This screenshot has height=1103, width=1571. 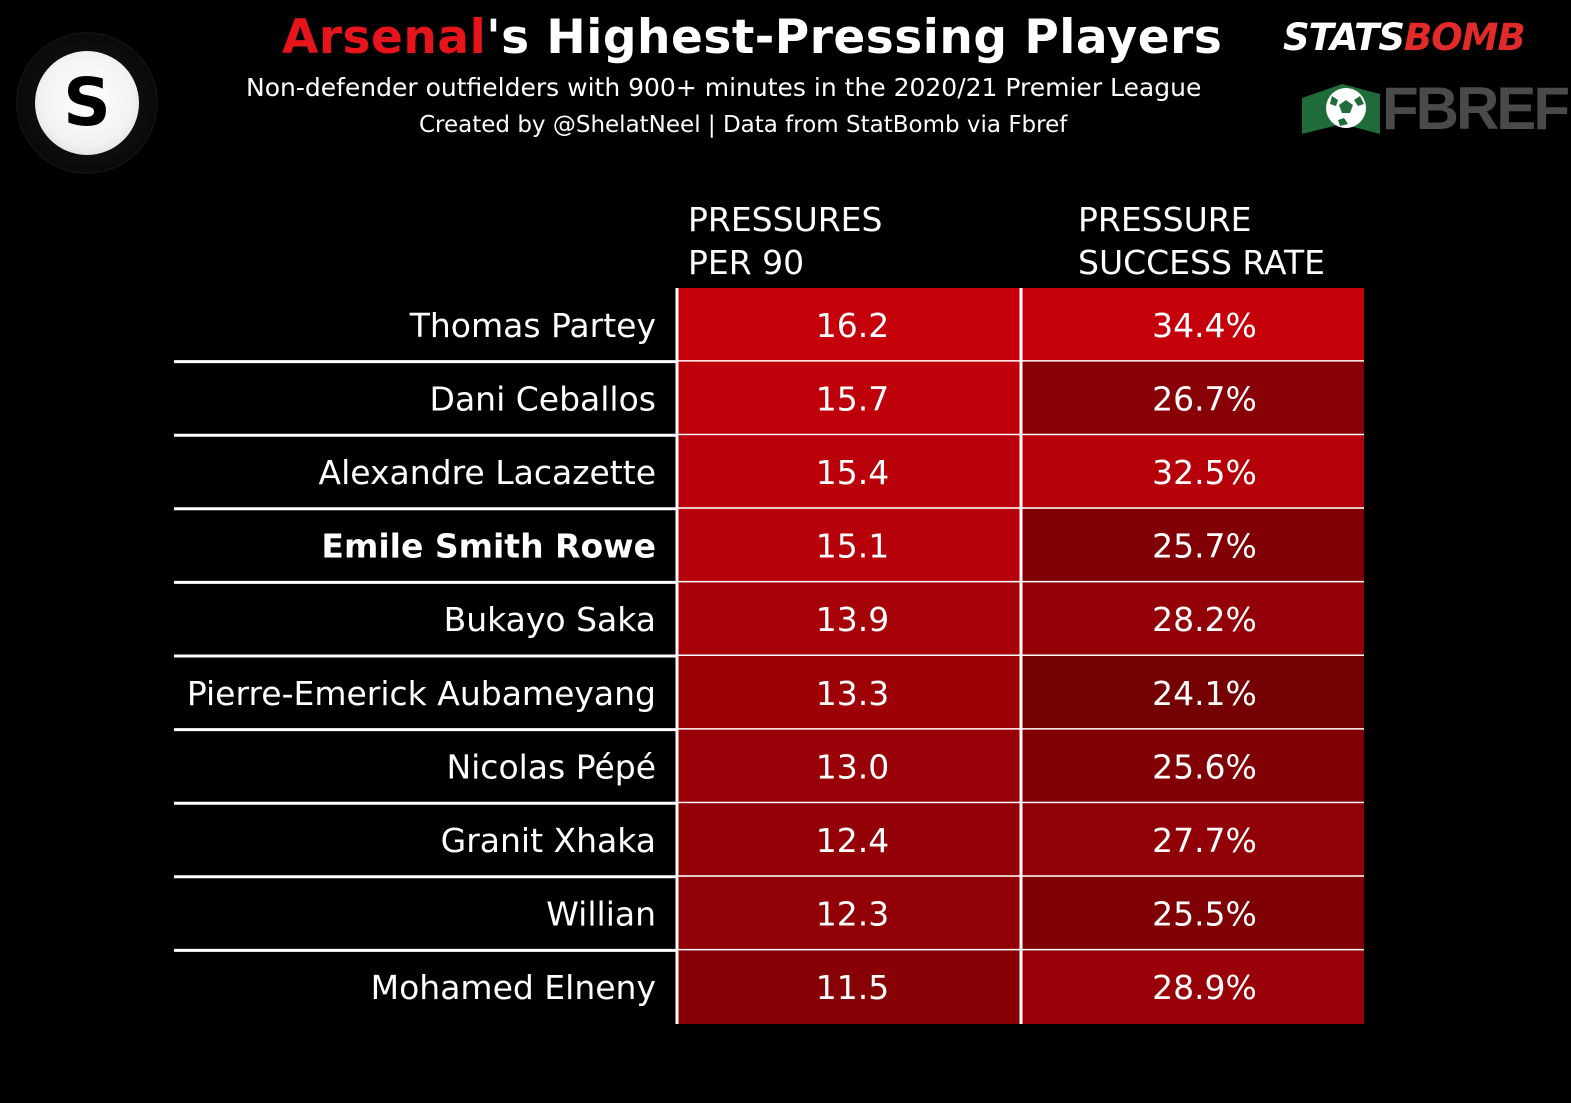 What do you see at coordinates (384, 37) in the screenshot?
I see `title-team: Arsenal` at bounding box center [384, 37].